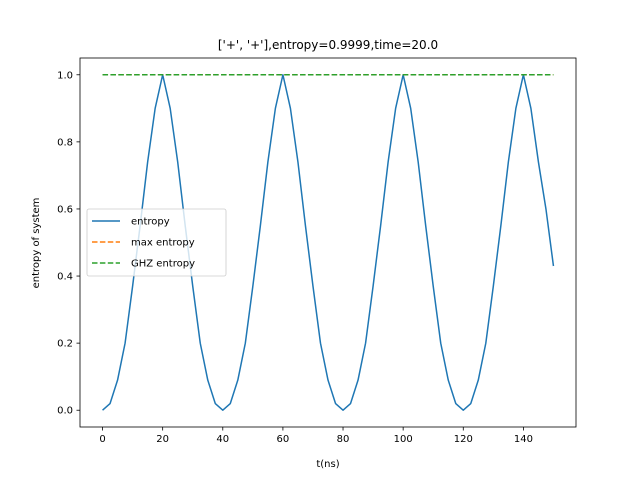 This screenshot has height=480, width=640. I want to click on x-tick-label: 0, so click(102, 439).